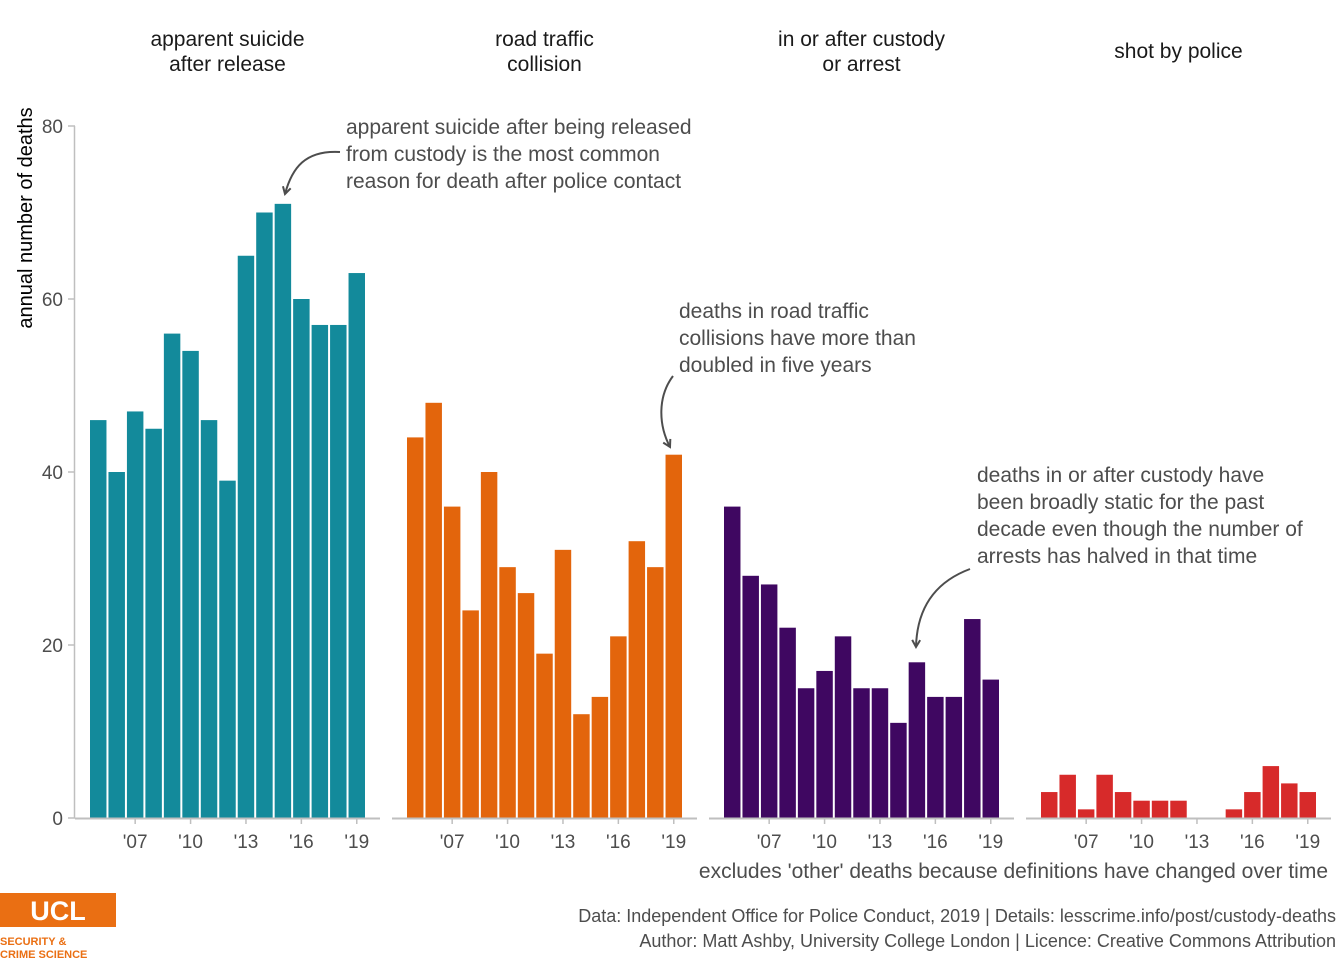 The image size is (1344, 960). Describe the element at coordinates (507, 842) in the screenshot. I see `x-tick-label: '10` at that location.